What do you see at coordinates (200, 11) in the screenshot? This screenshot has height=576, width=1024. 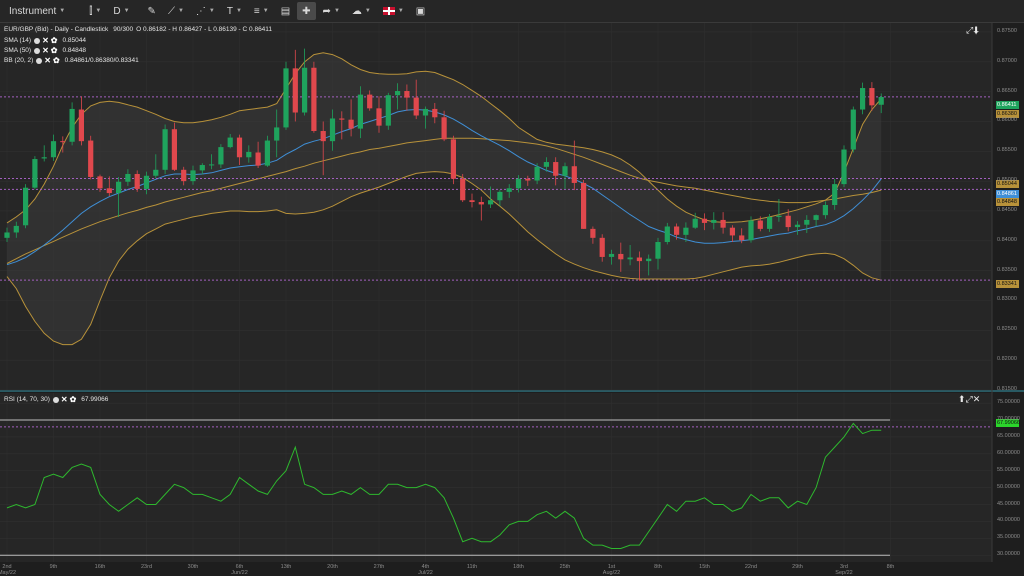 I see `dotted-line-icon: ⋰` at bounding box center [200, 11].